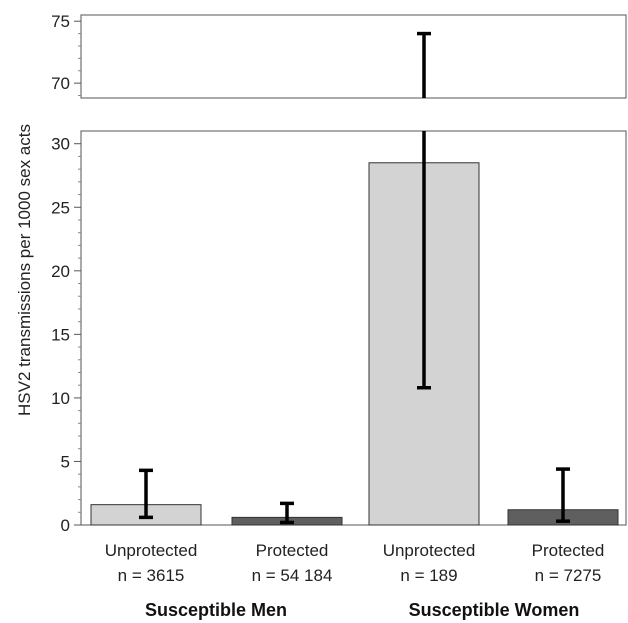 This screenshot has width=628, height=623. What do you see at coordinates (216, 610) in the screenshot?
I see `group-label: Susceptible Men` at bounding box center [216, 610].